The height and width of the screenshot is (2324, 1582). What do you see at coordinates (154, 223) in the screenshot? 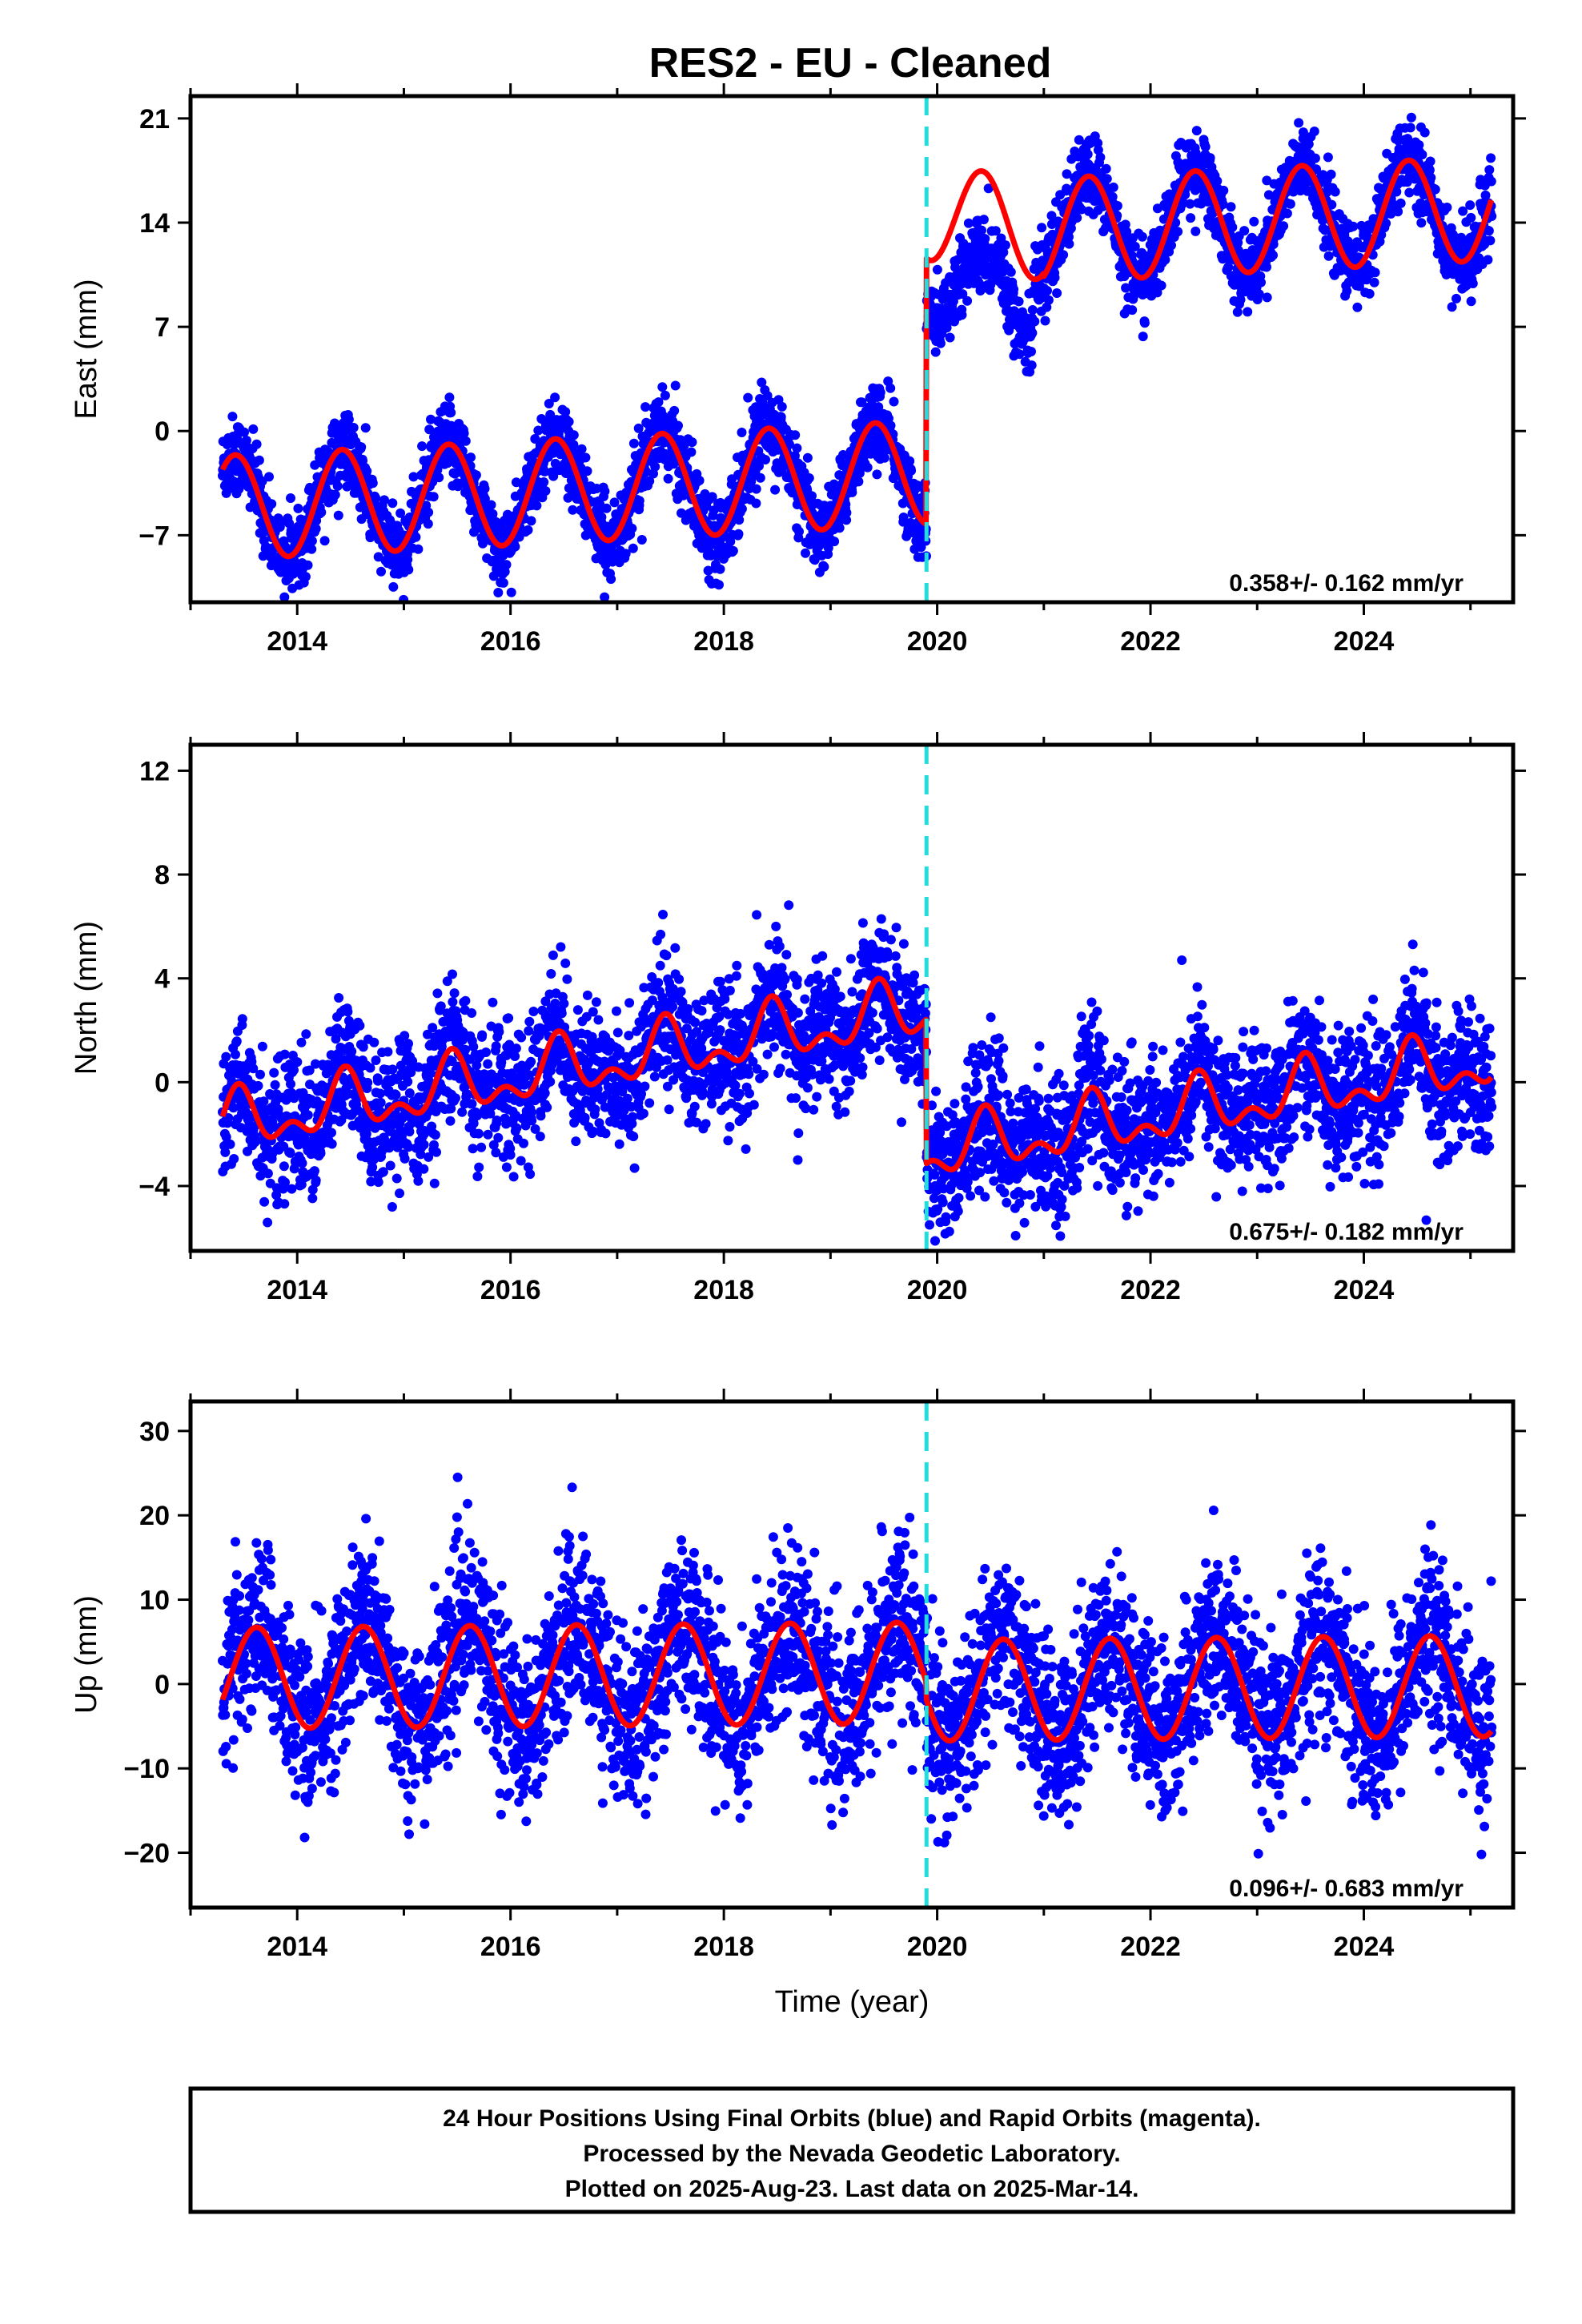
I see `y-tick-label: 14` at bounding box center [154, 223].